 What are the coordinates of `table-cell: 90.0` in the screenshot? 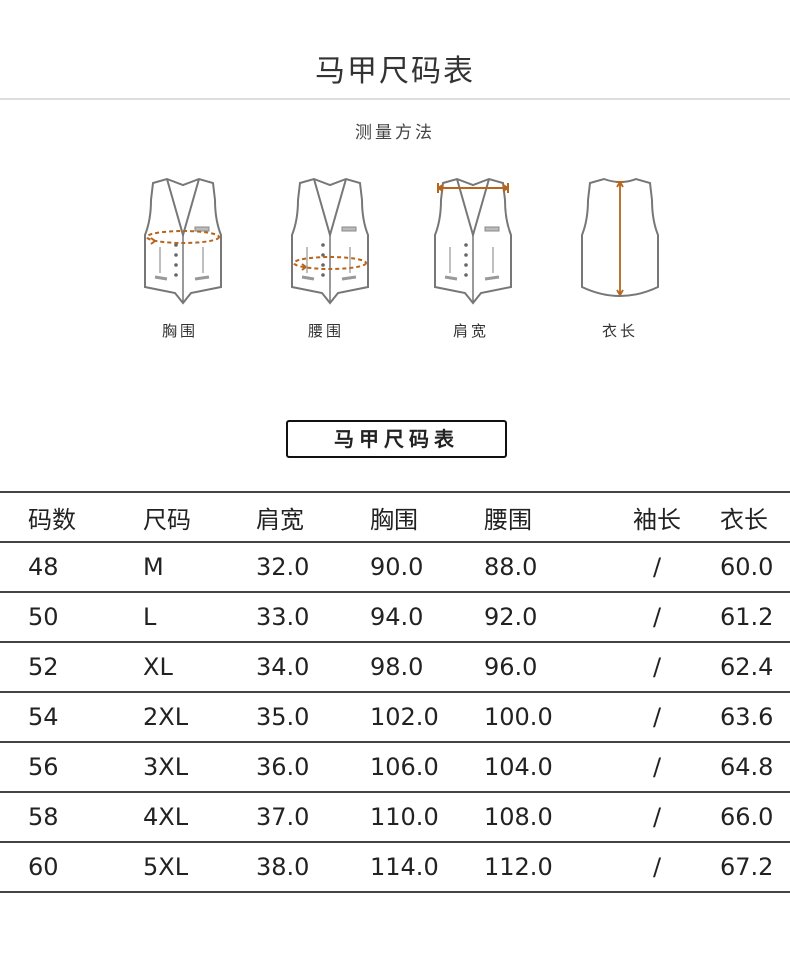 It's located at (397, 567).